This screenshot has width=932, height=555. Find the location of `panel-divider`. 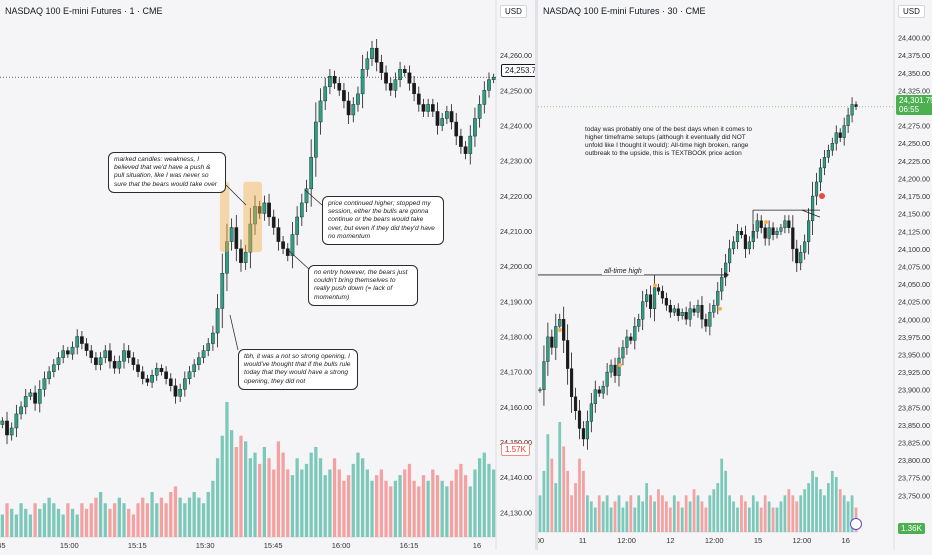

panel-divider is located at coordinates (536, 275).